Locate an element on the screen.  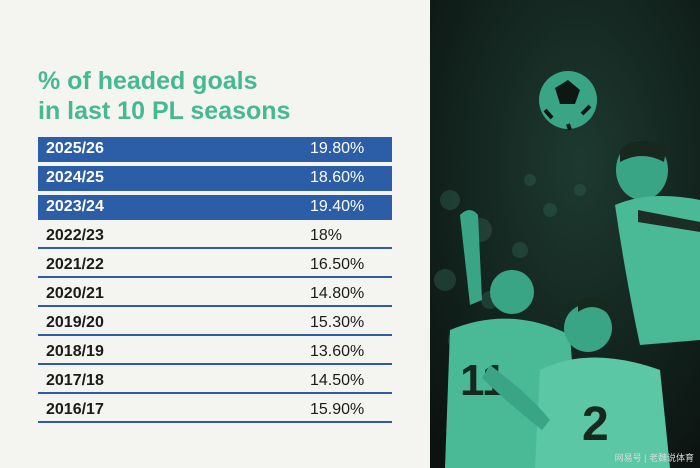
headed-goals-value: 19.80% is located at coordinates (337, 148).